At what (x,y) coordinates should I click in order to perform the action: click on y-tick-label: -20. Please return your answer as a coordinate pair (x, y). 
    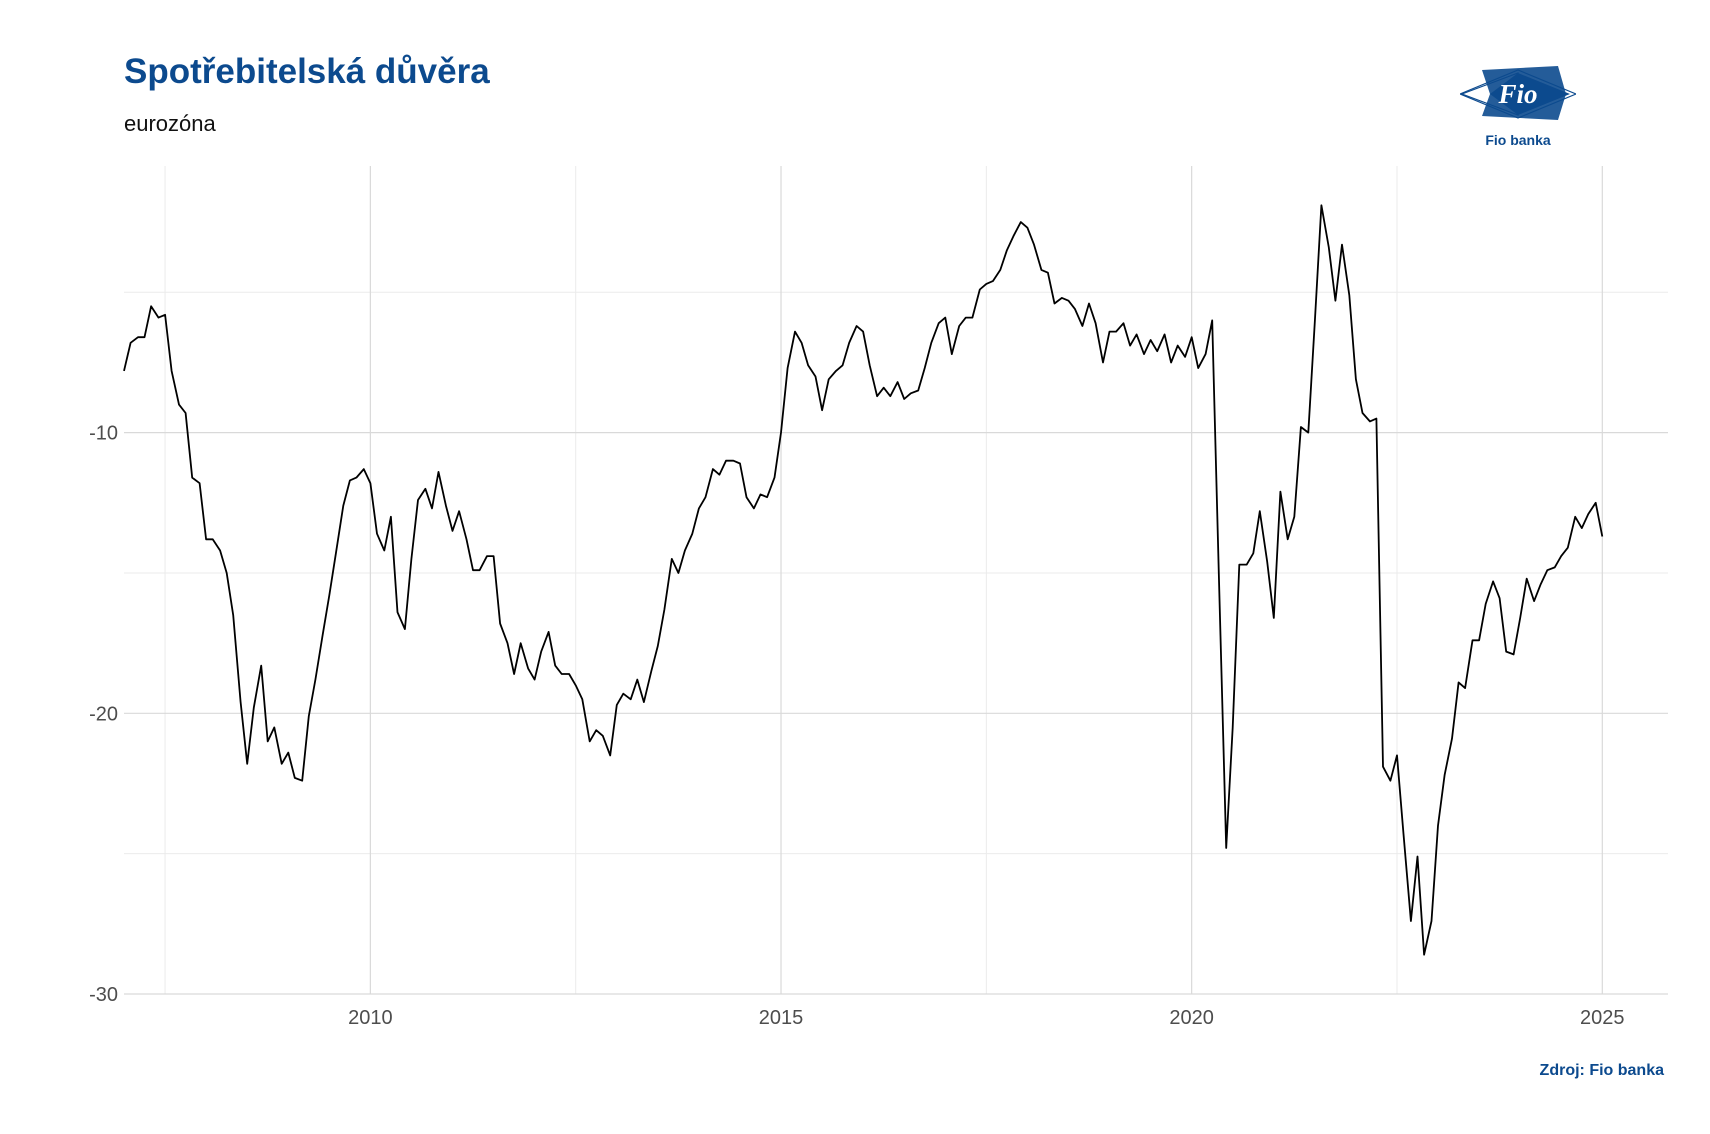
    Looking at the image, I should click on (103, 714).